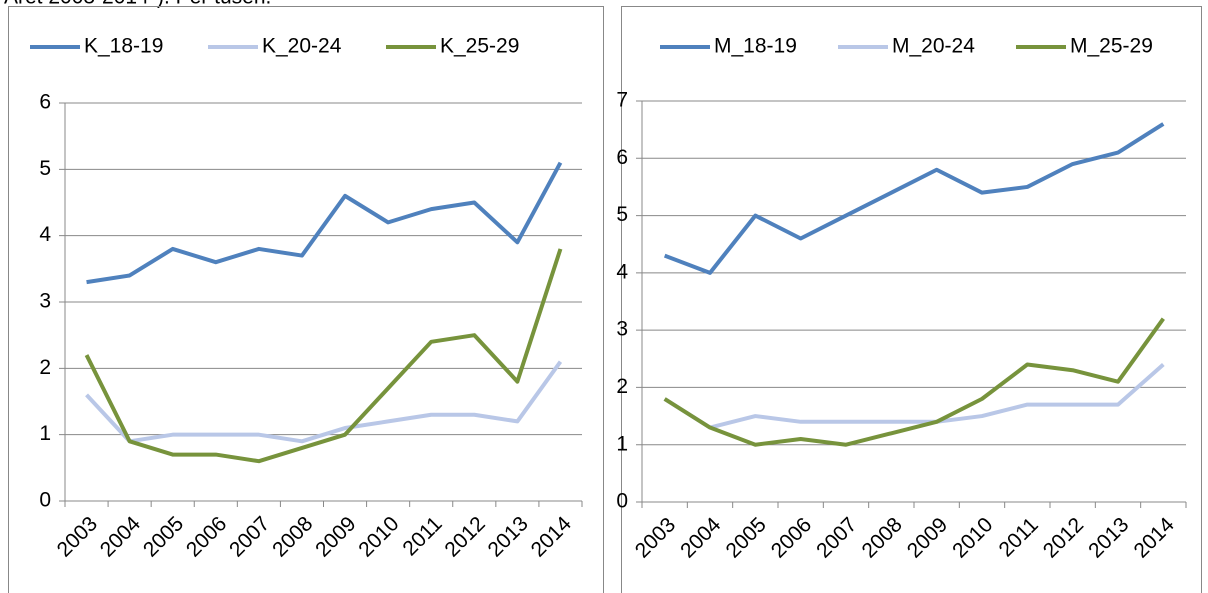 The image size is (1208, 593). Describe the element at coordinates (123, 46) in the screenshot. I see `legend-label: K_18-19` at that location.